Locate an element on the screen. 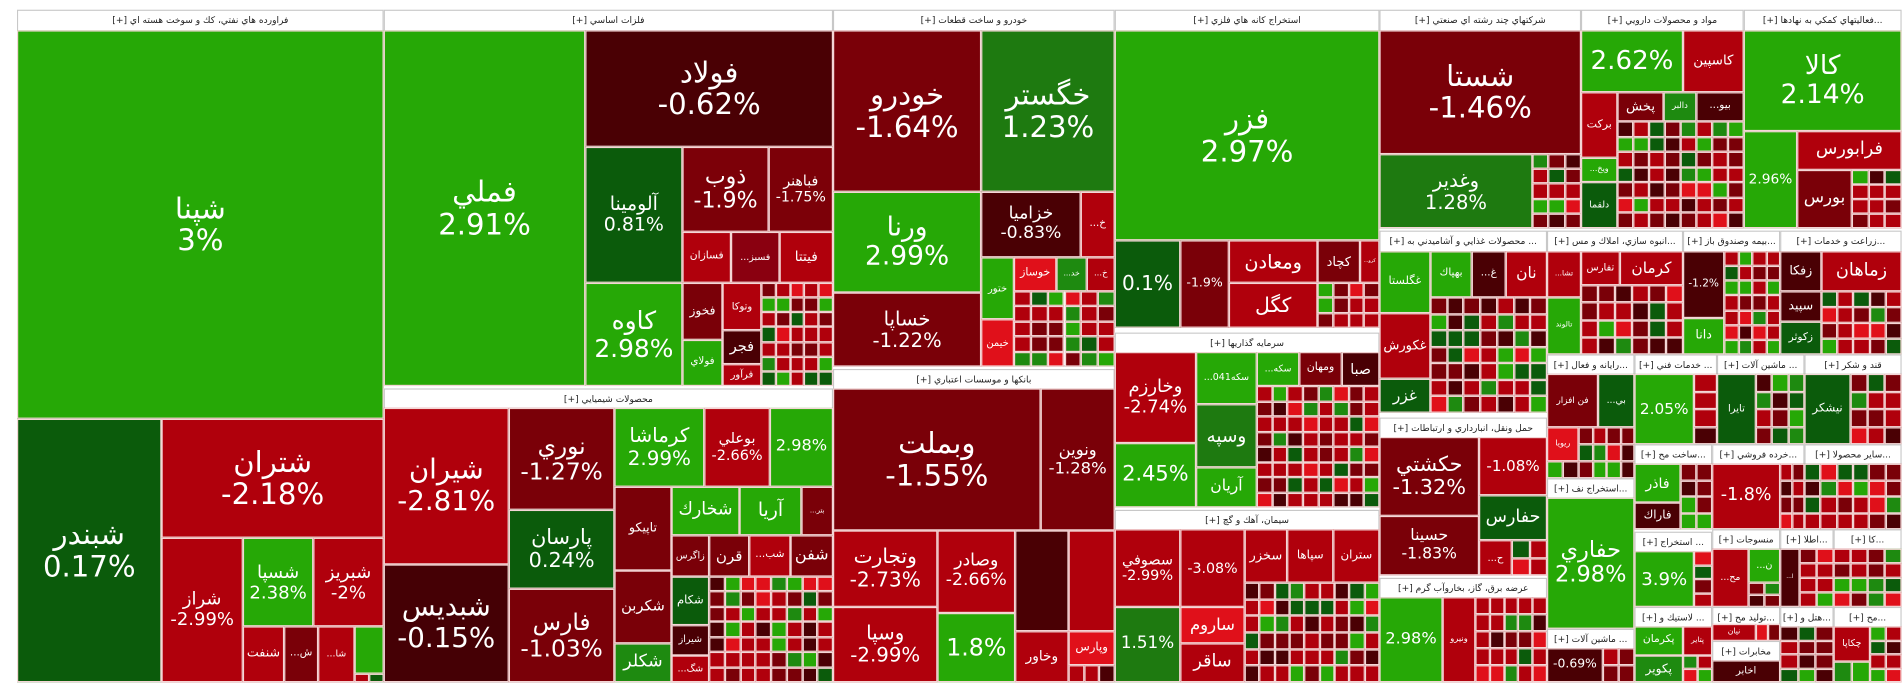 The image size is (1904, 698). stock-tile: ريويا is located at coordinates (1563, 444).